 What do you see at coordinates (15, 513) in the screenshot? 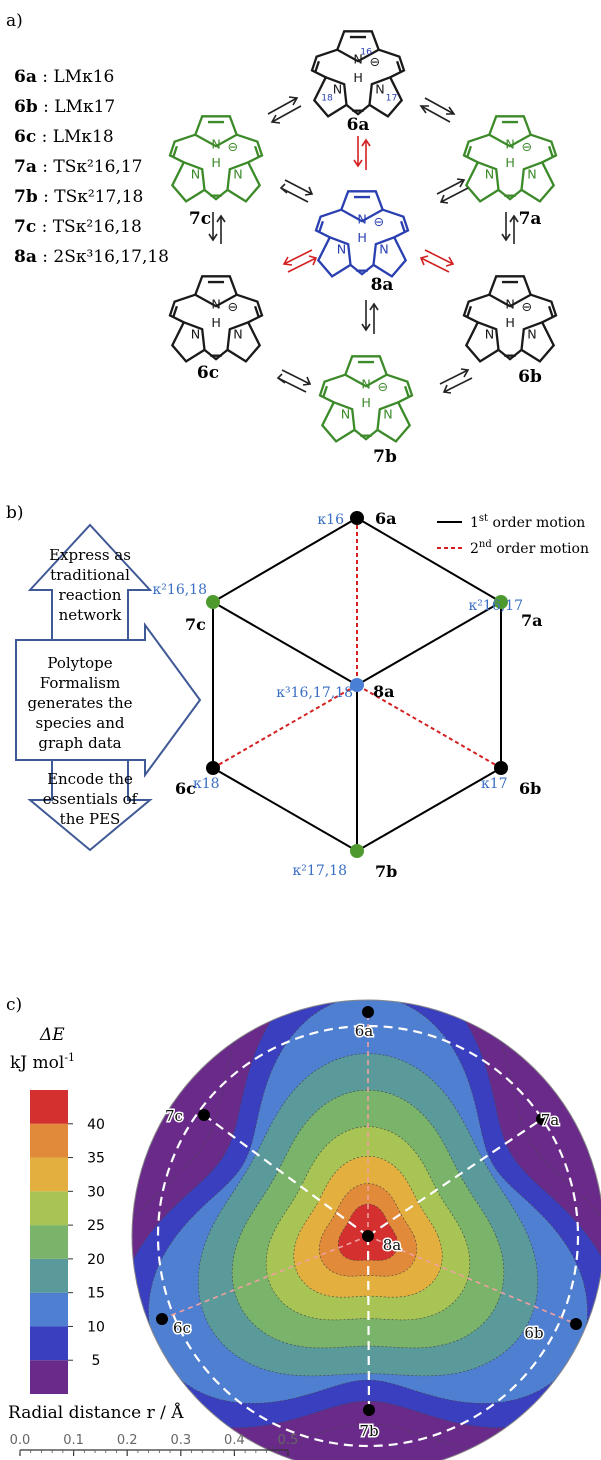
I see `panel-label-b: b)` at bounding box center [15, 513].